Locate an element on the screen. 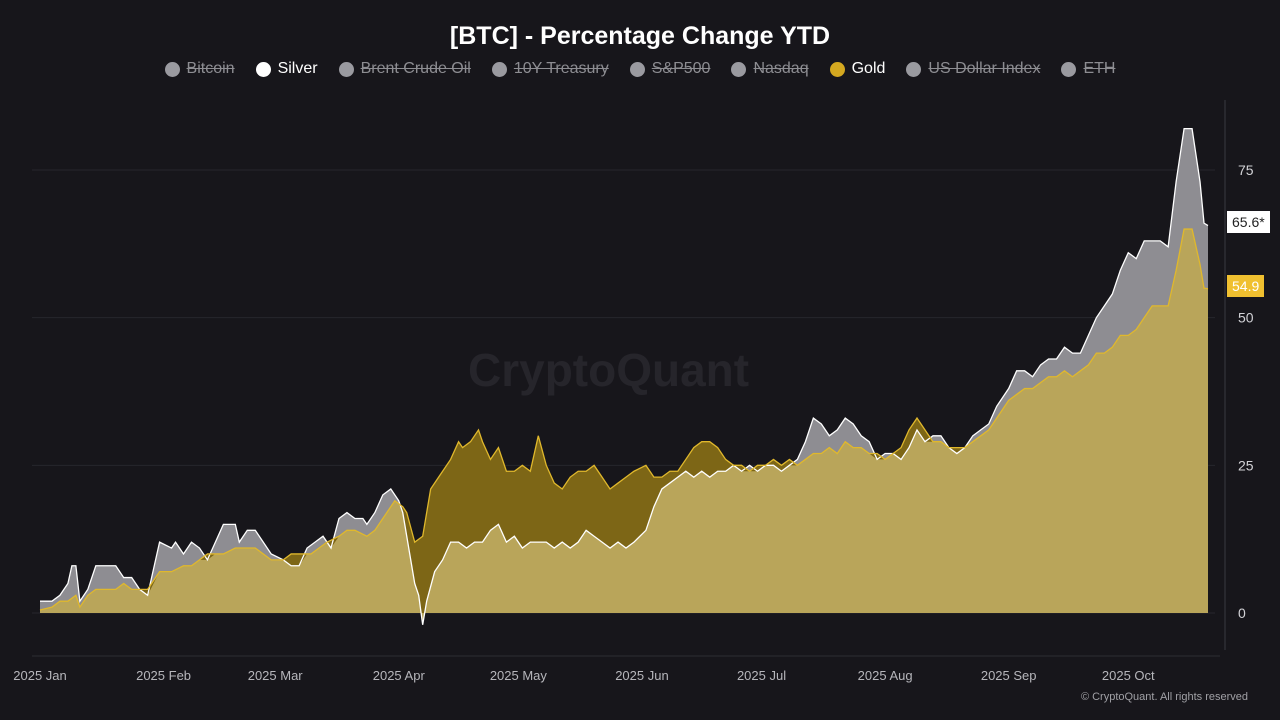  legend-label: 10Y Treasury is located at coordinates (561, 68).